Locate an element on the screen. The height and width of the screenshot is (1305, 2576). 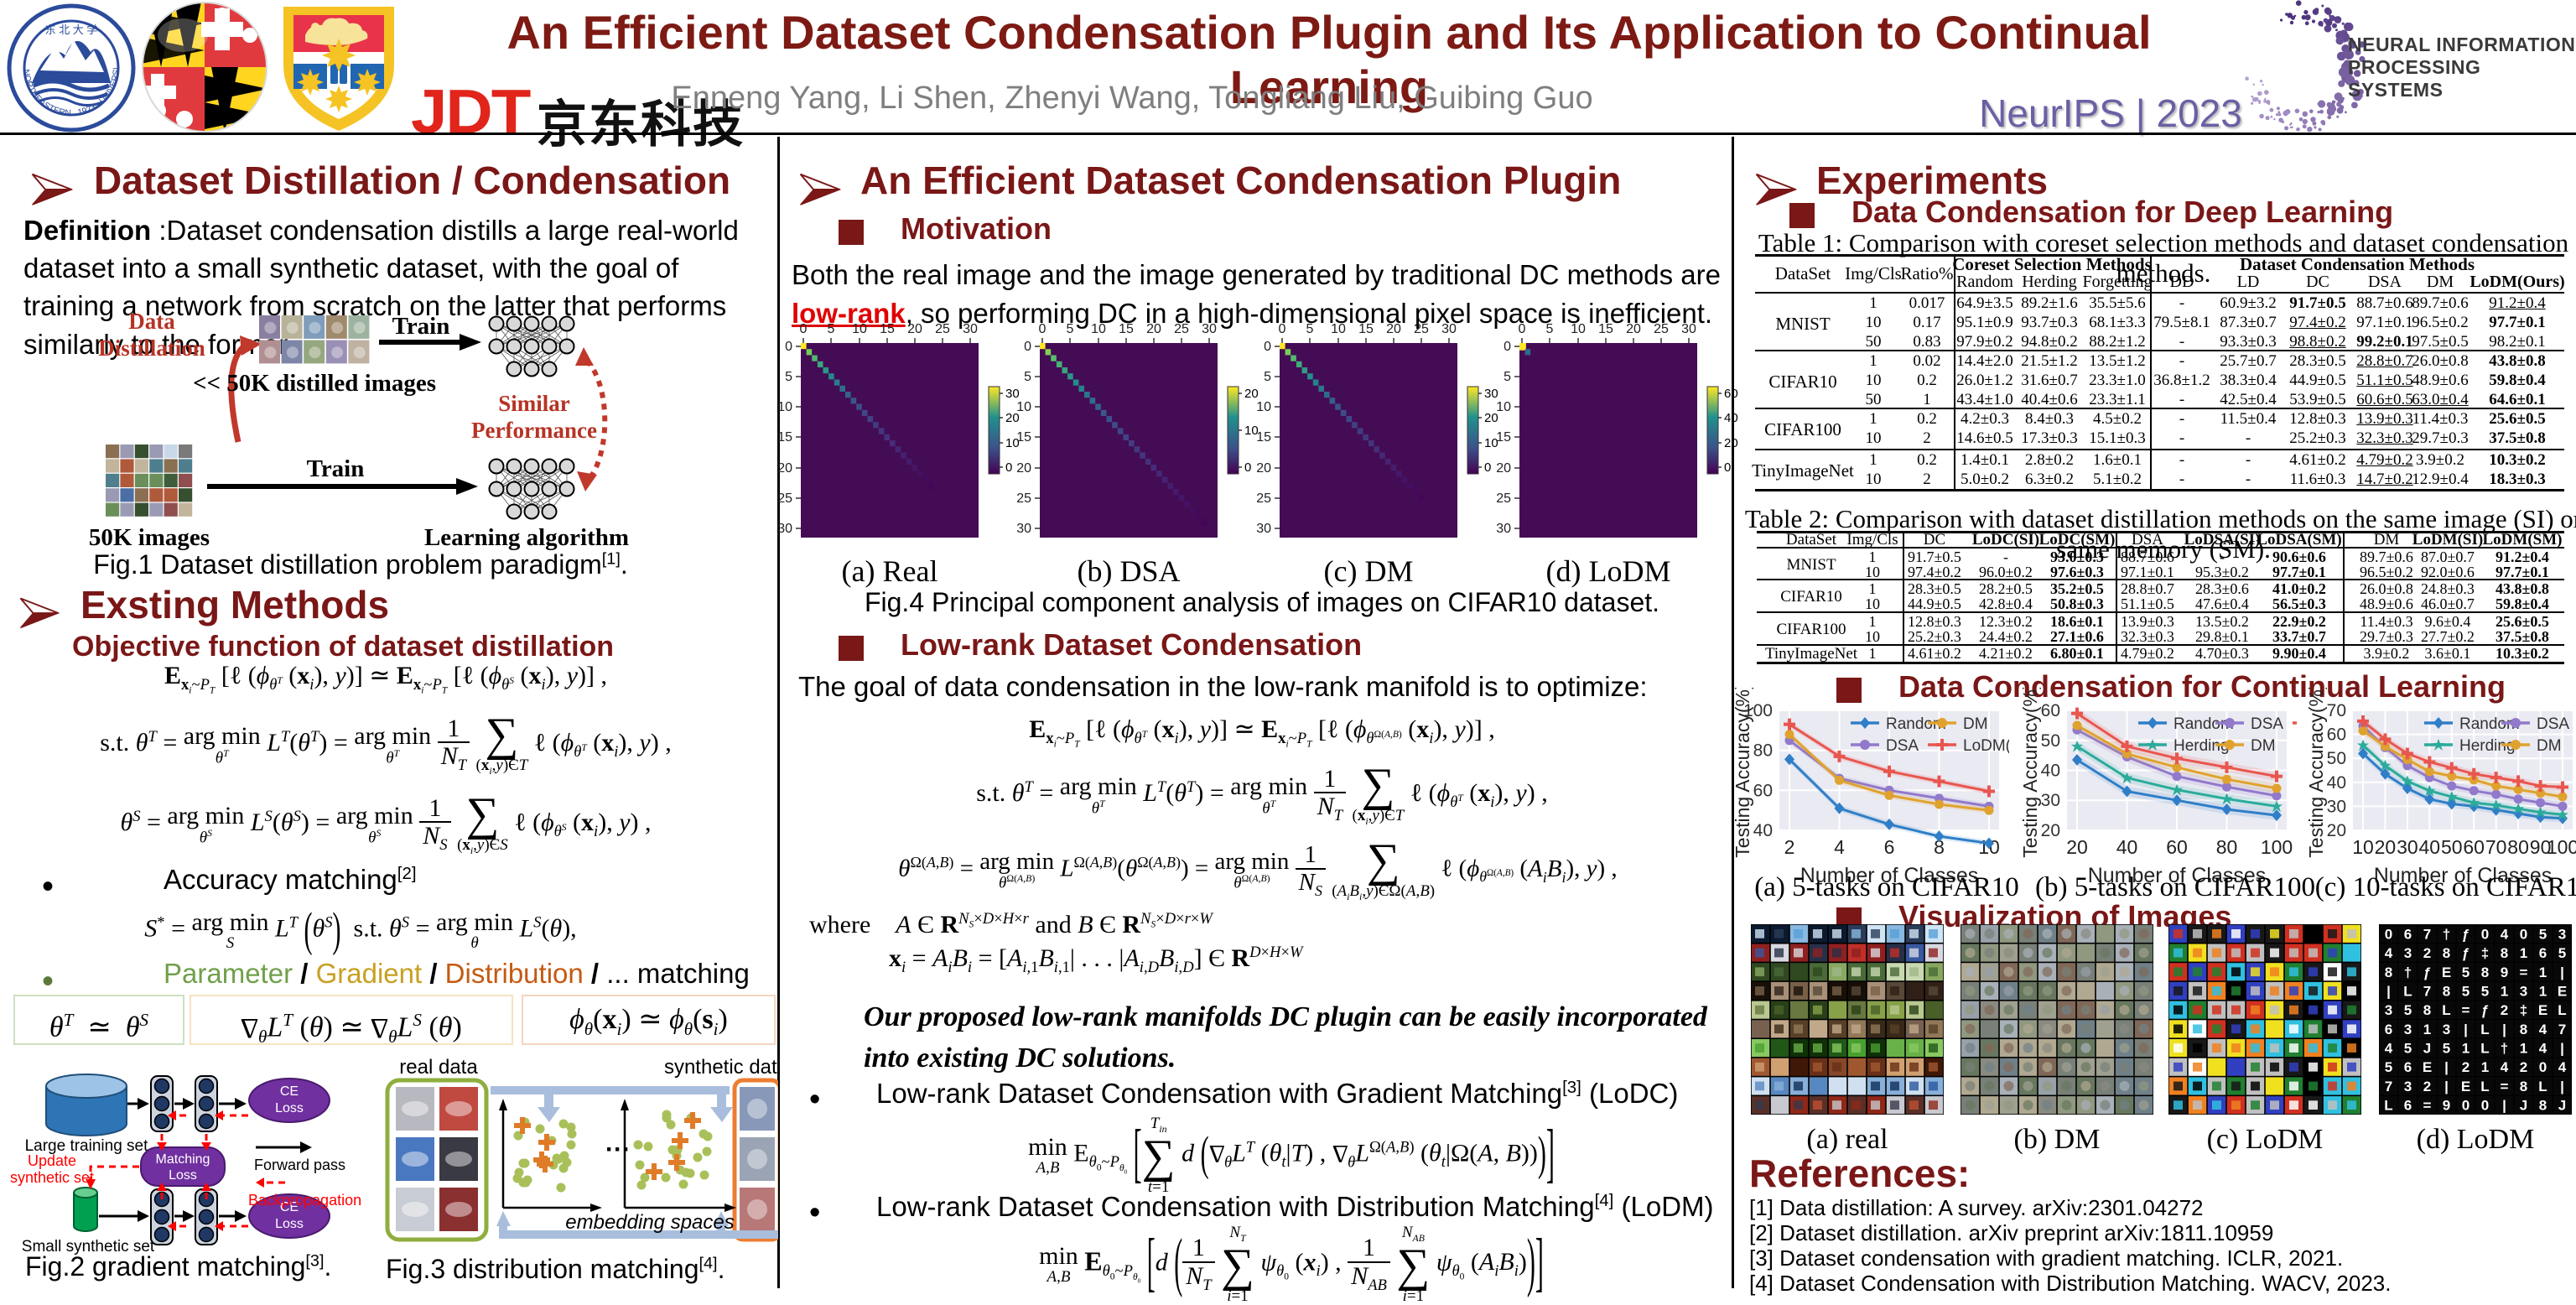
svg-text: CE is located at coordinates (289, 1207).